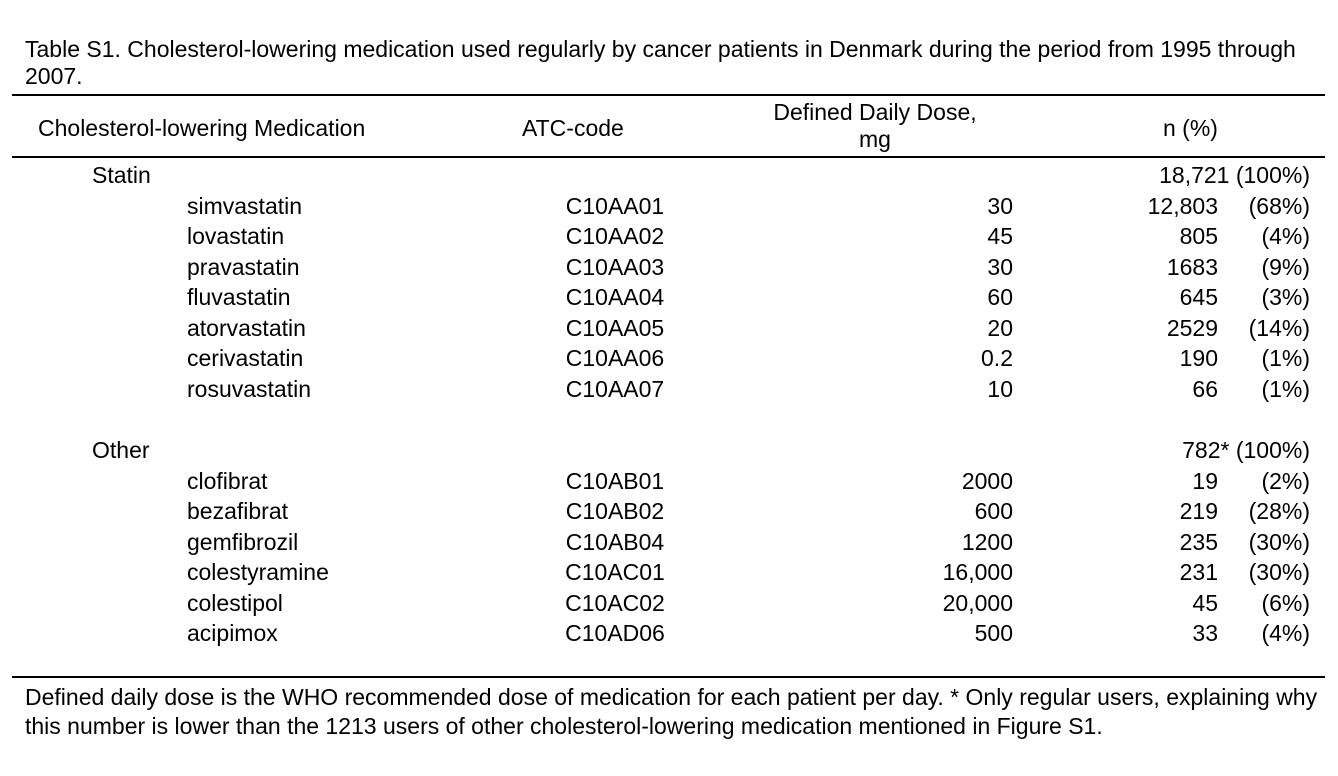  I want to click on defined-daily-dose: 2000, so click(987, 480).